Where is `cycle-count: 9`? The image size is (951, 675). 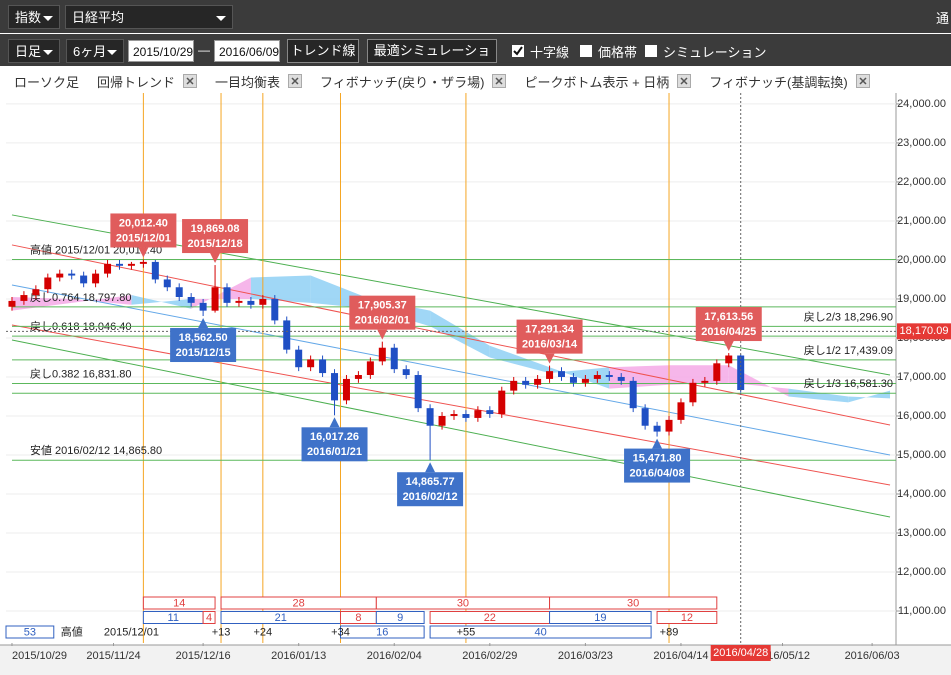
cycle-count: 9 is located at coordinates (400, 618).